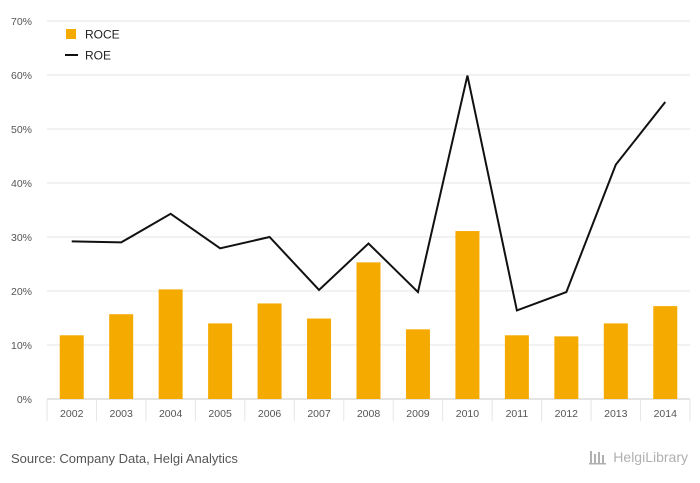 This screenshot has height=483, width=700. Describe the element at coordinates (124, 458) in the screenshot. I see `source-note: Source: Company Data, Helgi Analytics` at that location.